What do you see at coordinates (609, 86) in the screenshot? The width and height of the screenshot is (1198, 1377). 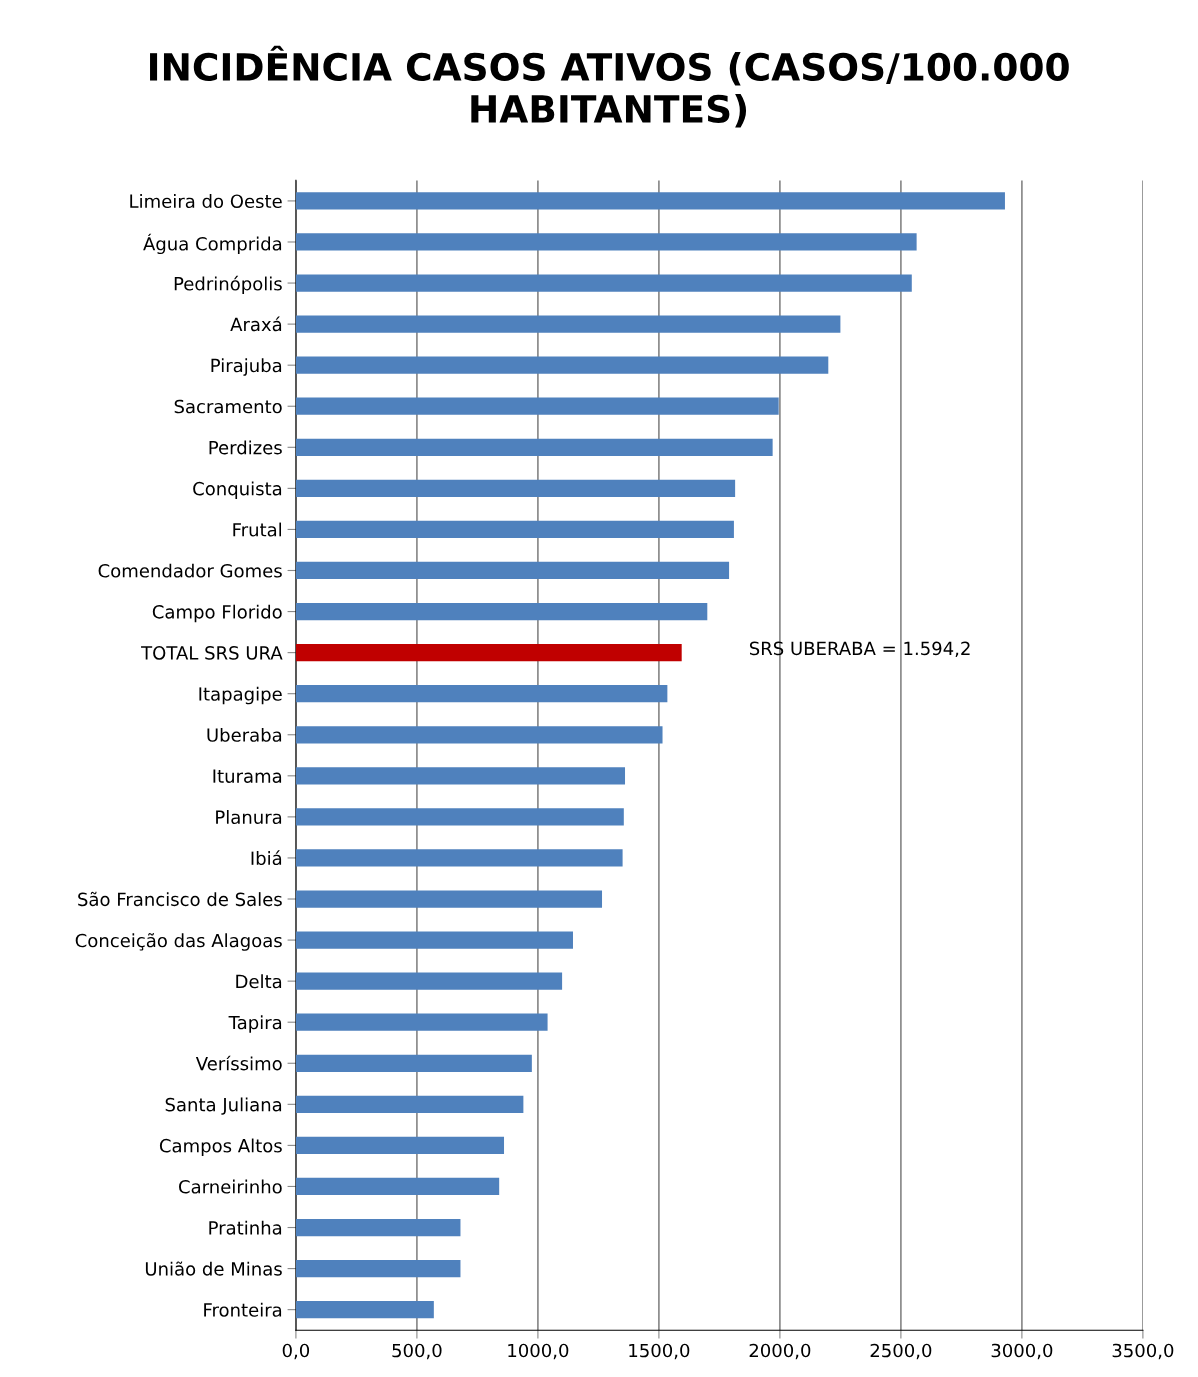 I see `chart-title: INCIDÊNCIA CASOS ATIVOS (CASOS/100.000 HABITANTES)` at bounding box center [609, 86].